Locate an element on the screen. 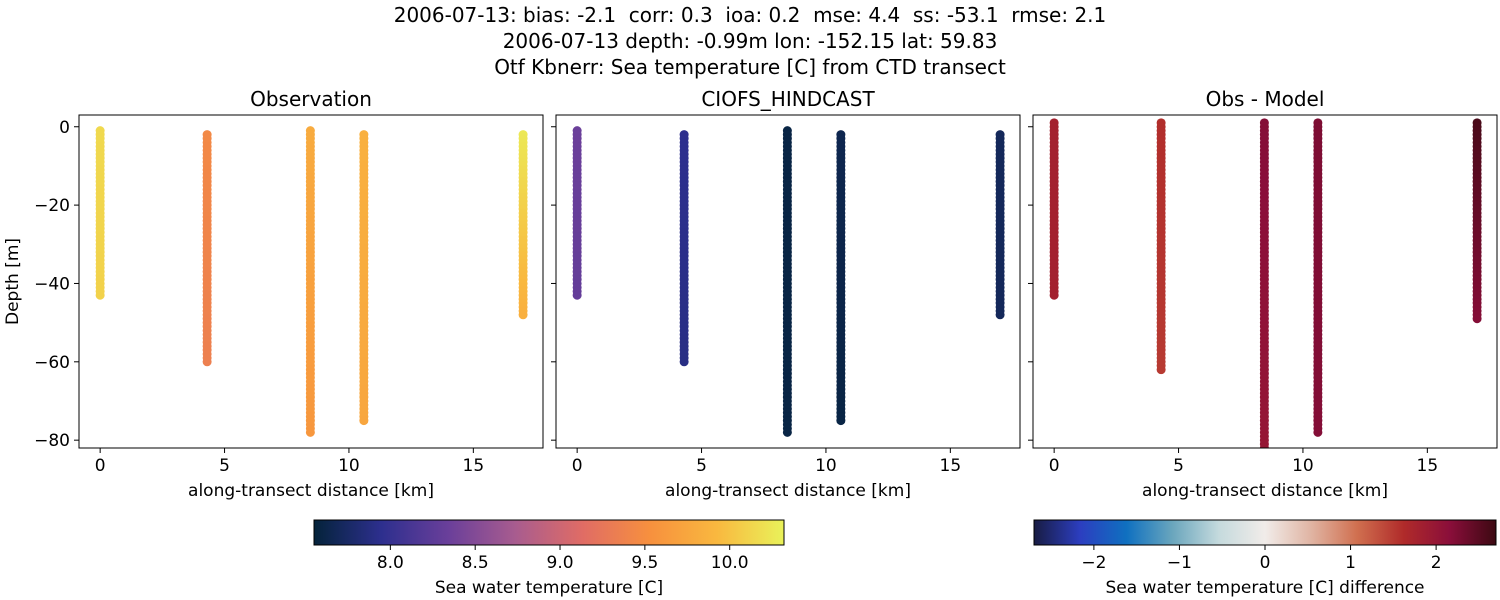 The height and width of the screenshot is (600, 1500). colorbar-tick-label: 10.0 is located at coordinates (730, 563).